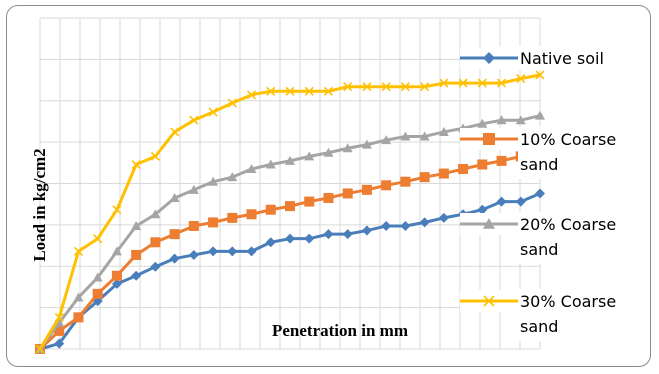 The width and height of the screenshot is (659, 374). What do you see at coordinates (340, 330) in the screenshot?
I see `x-axis-title: Penetration in mm` at bounding box center [340, 330].